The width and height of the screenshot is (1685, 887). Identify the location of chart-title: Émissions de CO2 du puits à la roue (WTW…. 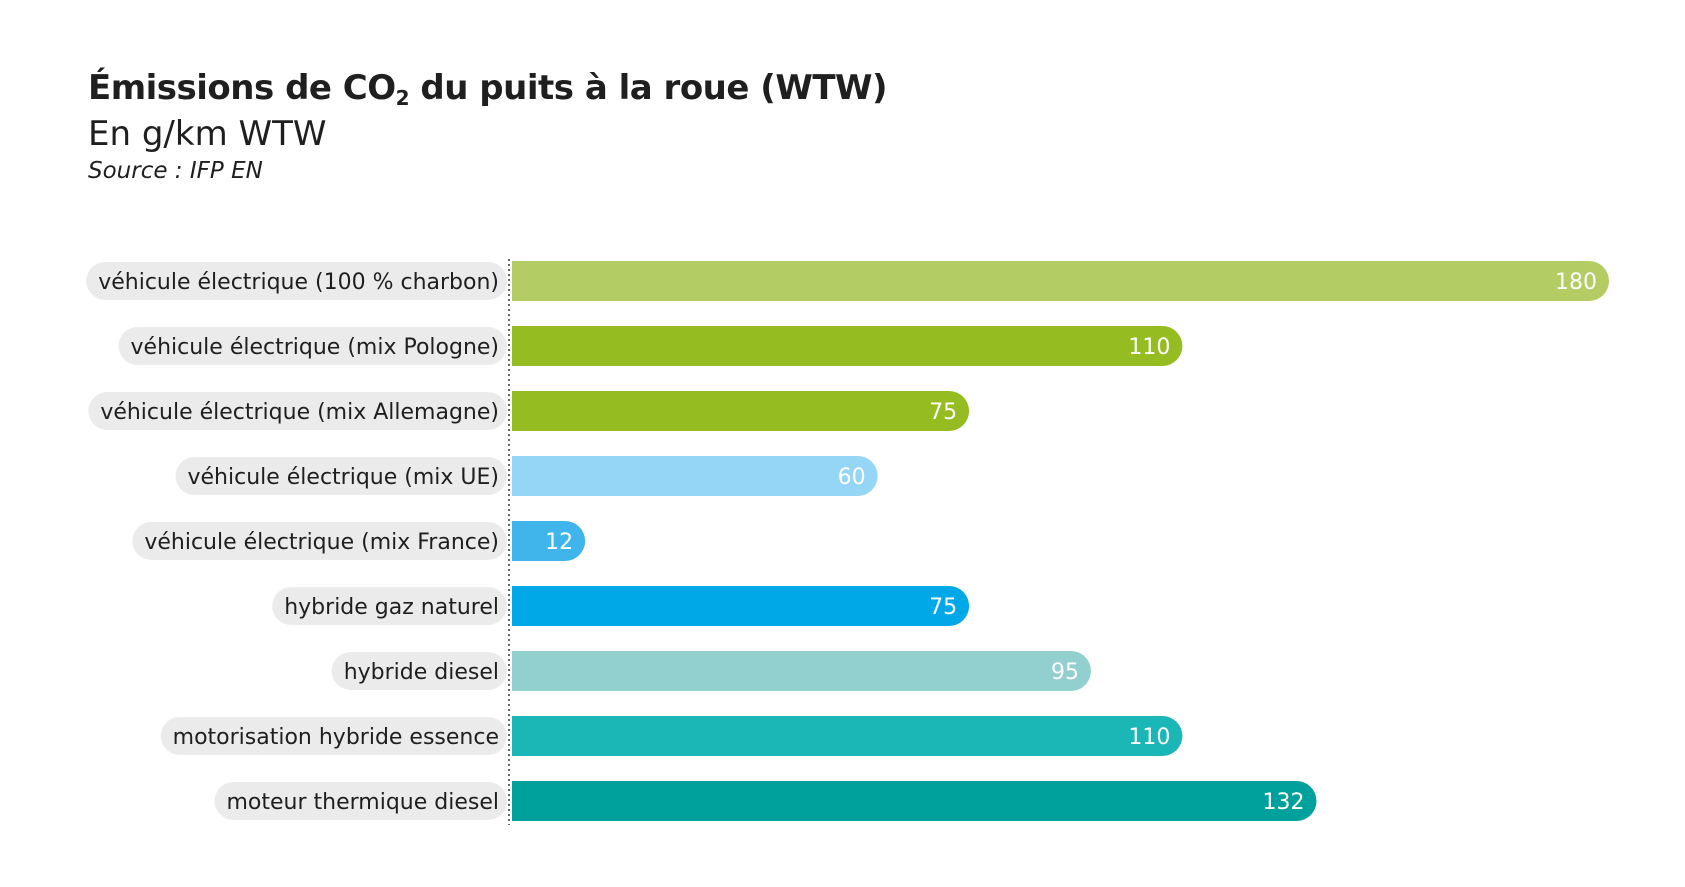
(488, 89).